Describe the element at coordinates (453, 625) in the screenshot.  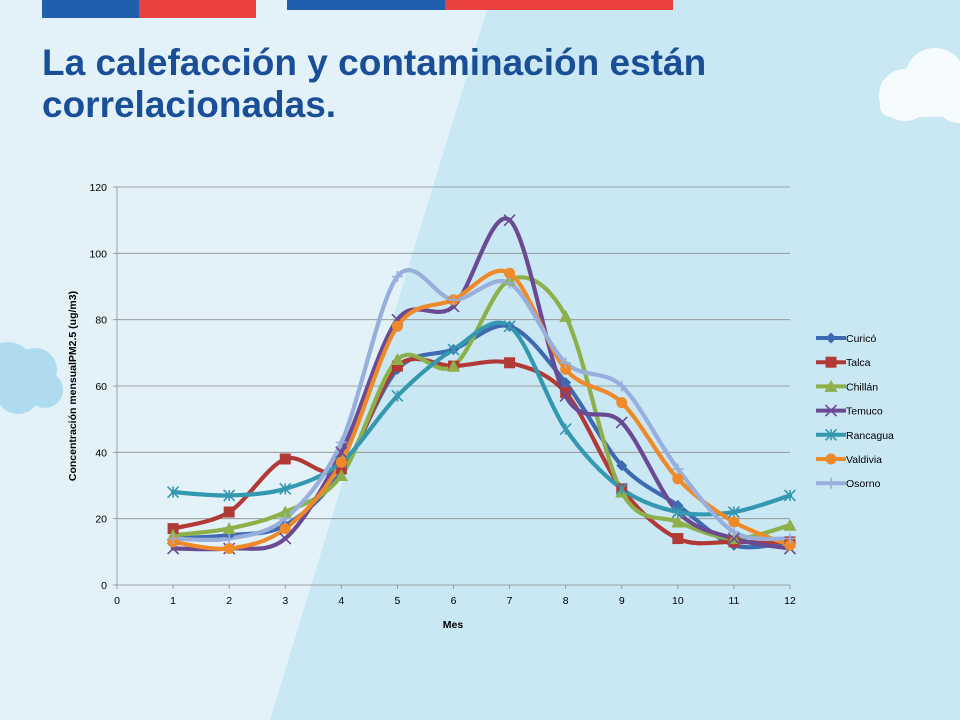
I see `x-axis-title: Mes` at that location.